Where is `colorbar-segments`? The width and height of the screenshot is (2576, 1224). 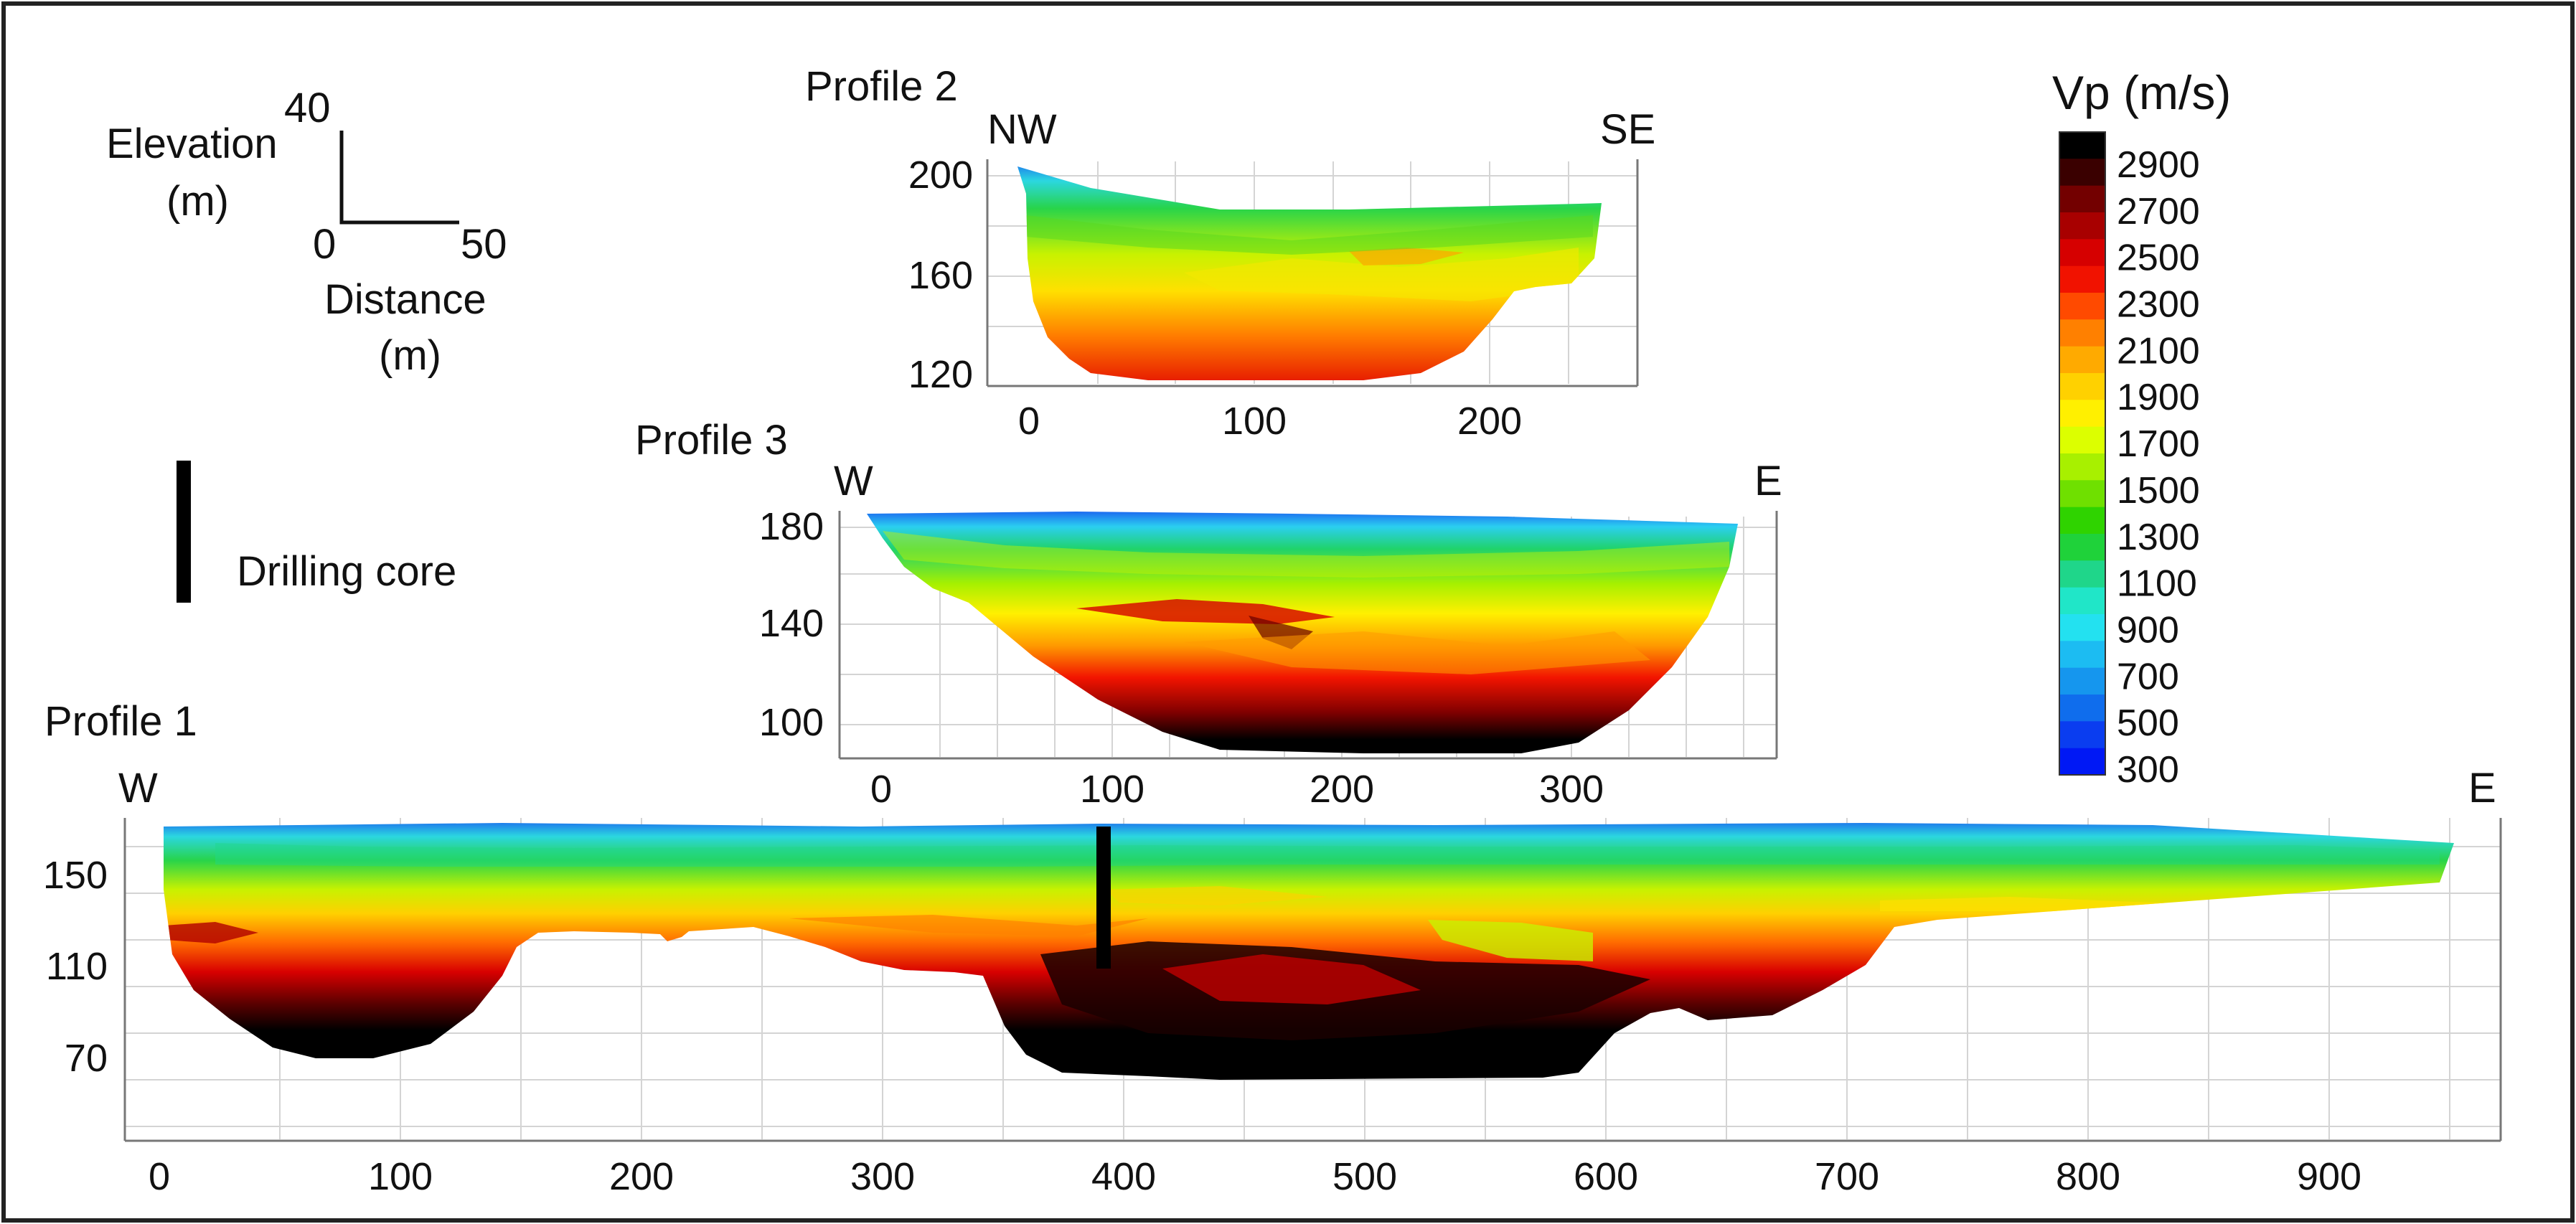
colorbar-segments is located at coordinates (2082, 454).